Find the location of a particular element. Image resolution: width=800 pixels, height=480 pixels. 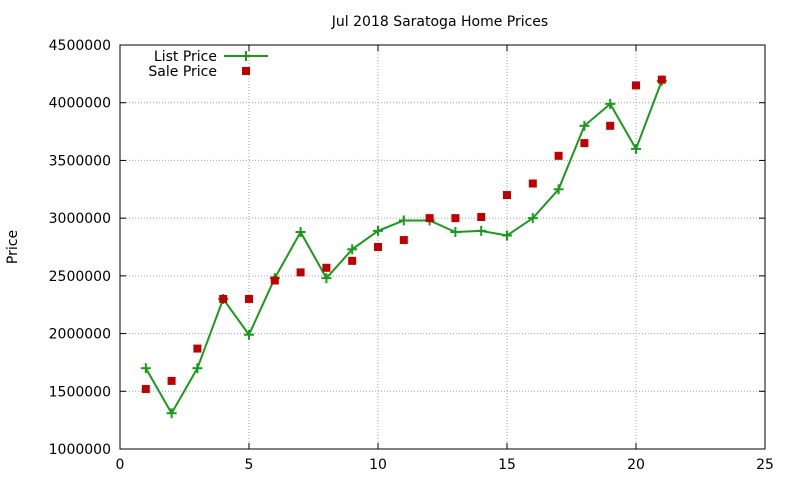

legend-marker-list-price is located at coordinates (246, 56).